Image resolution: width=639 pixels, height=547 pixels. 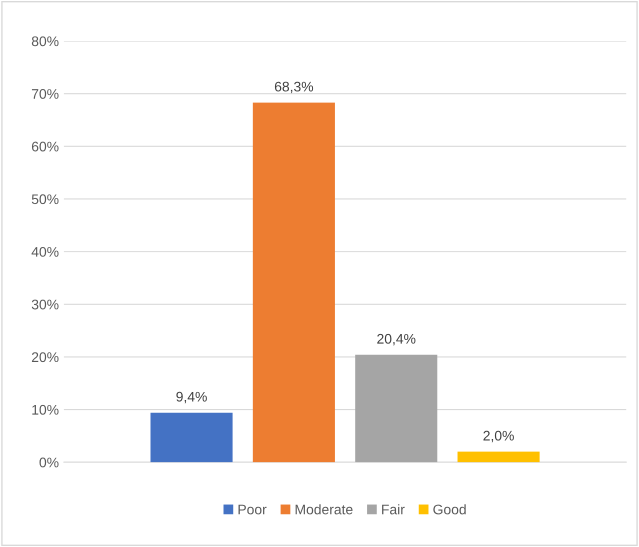 What do you see at coordinates (498, 436) in the screenshot?
I see `data-label: 2,0%` at bounding box center [498, 436].